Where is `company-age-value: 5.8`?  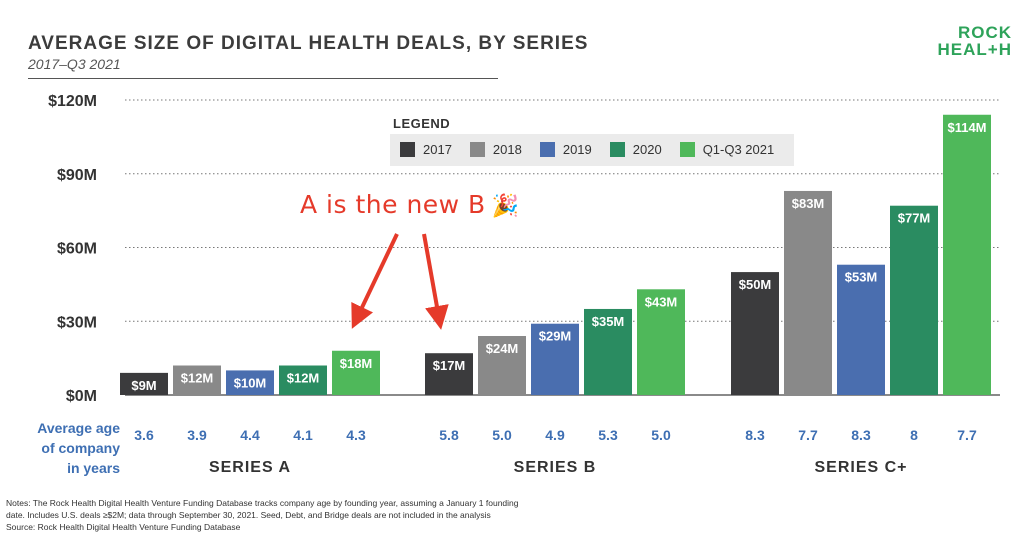 company-age-value: 5.8 is located at coordinates (449, 435).